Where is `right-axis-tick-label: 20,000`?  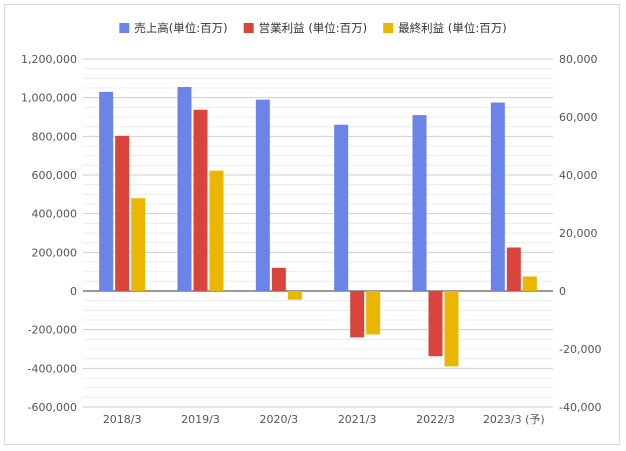 right-axis-tick-label: 20,000 is located at coordinates (578, 233).